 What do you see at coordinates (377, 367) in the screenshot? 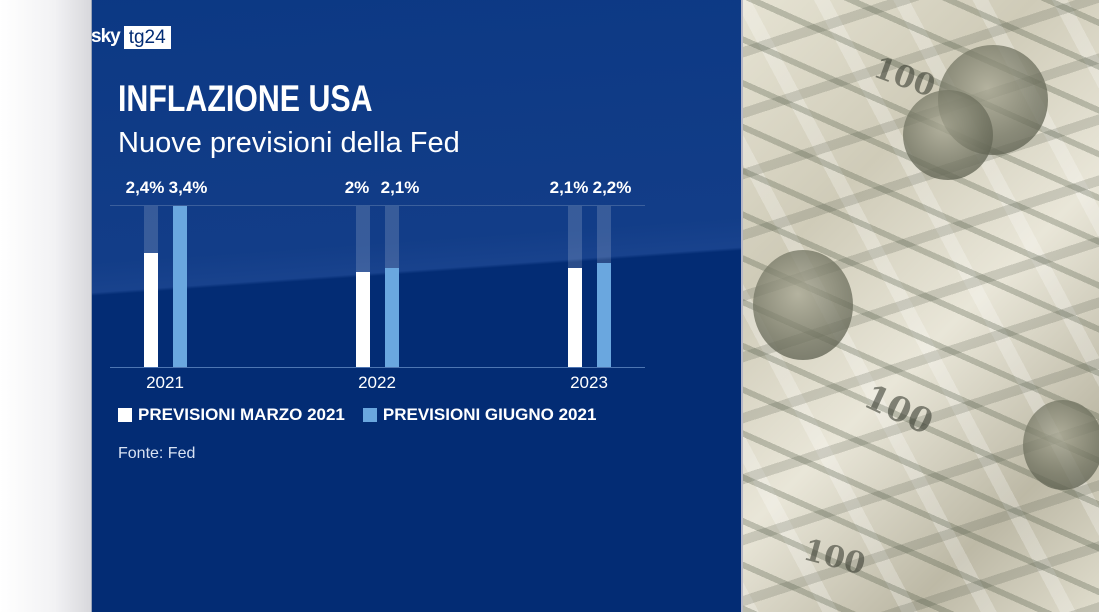
I see `x-axis-baseline` at bounding box center [377, 367].